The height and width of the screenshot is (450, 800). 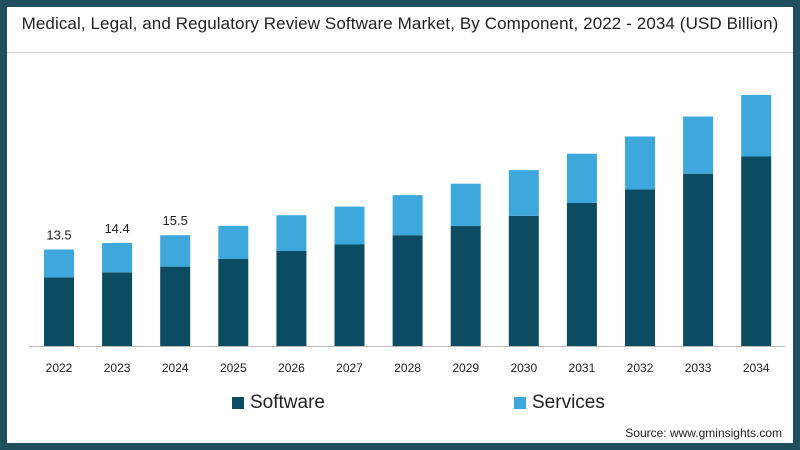 I want to click on bar-services-2029, so click(x=465, y=204).